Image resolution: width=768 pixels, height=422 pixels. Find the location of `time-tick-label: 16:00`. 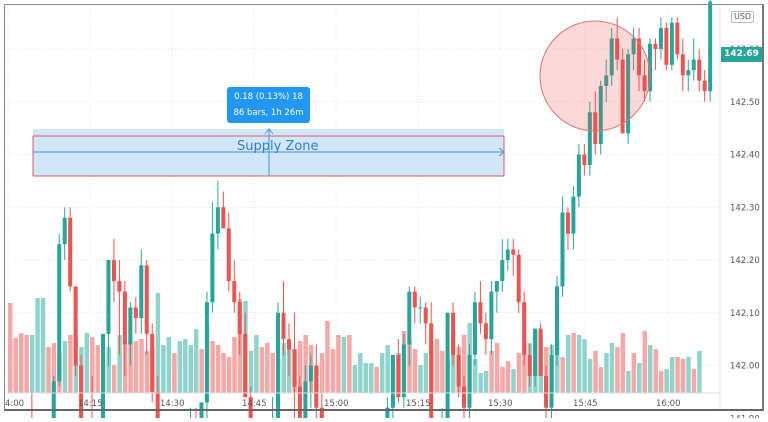

time-tick-label: 16:00 is located at coordinates (668, 404).